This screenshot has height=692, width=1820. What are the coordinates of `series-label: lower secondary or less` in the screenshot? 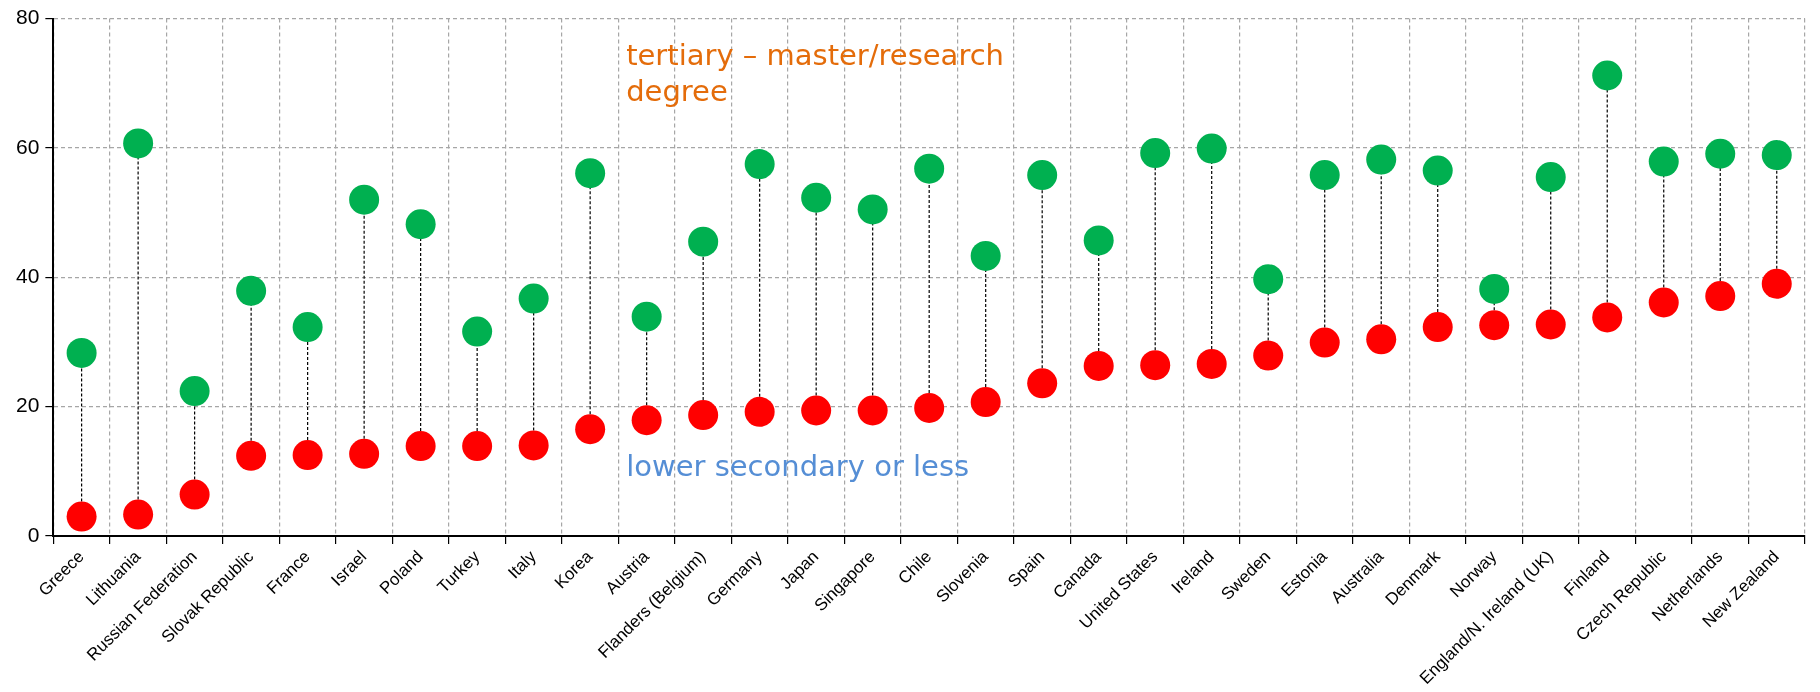 It's located at (798, 466).